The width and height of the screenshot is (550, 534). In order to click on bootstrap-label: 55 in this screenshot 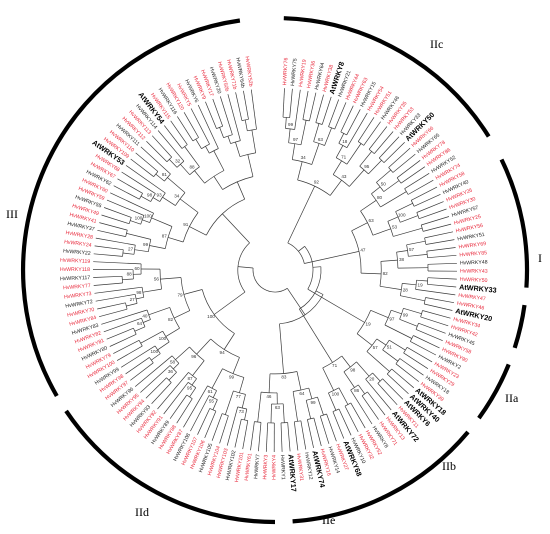, I will do `click(212, 401)`.